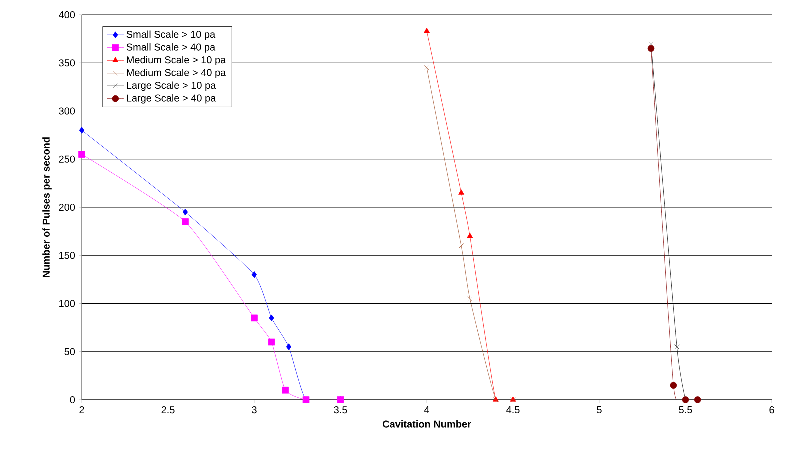  I want to click on x-tick-label: 3.5, so click(341, 410).